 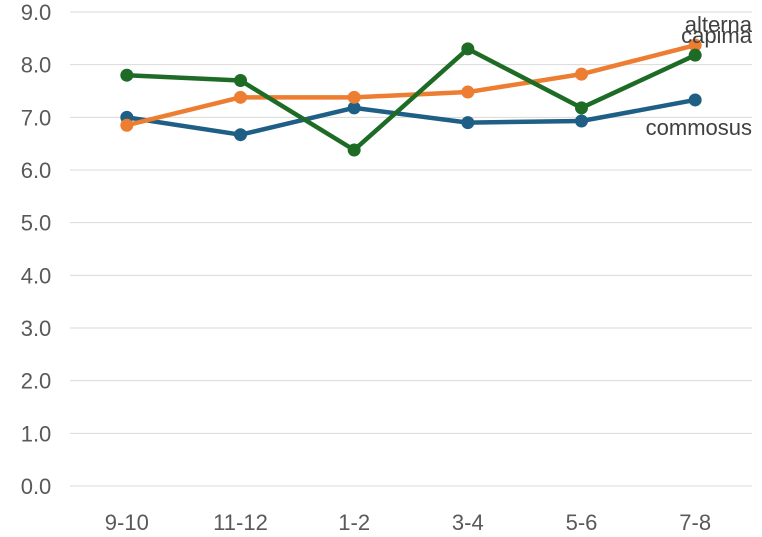 I want to click on y-tick-label: 7.0, so click(x=36, y=117).